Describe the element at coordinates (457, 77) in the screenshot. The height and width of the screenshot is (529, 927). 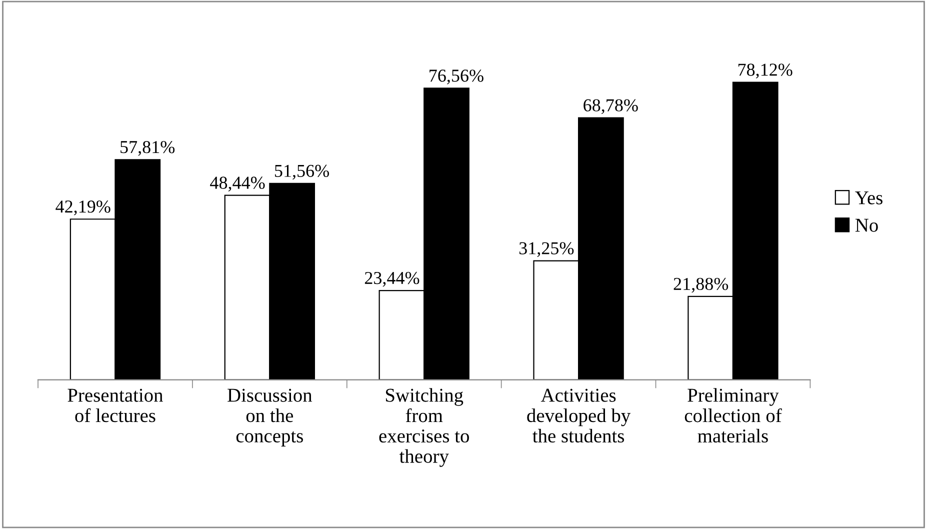
I see `data-label: 76,56%` at that location.